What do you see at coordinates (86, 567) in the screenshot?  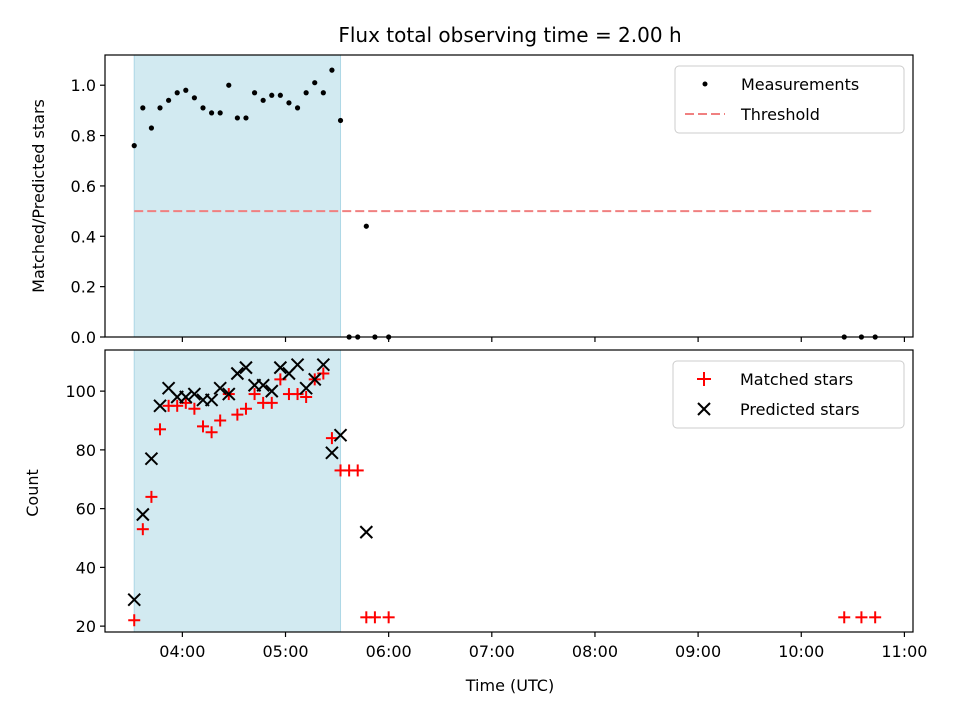 I see `bottom-y-tick-label: 40` at bounding box center [86, 567].